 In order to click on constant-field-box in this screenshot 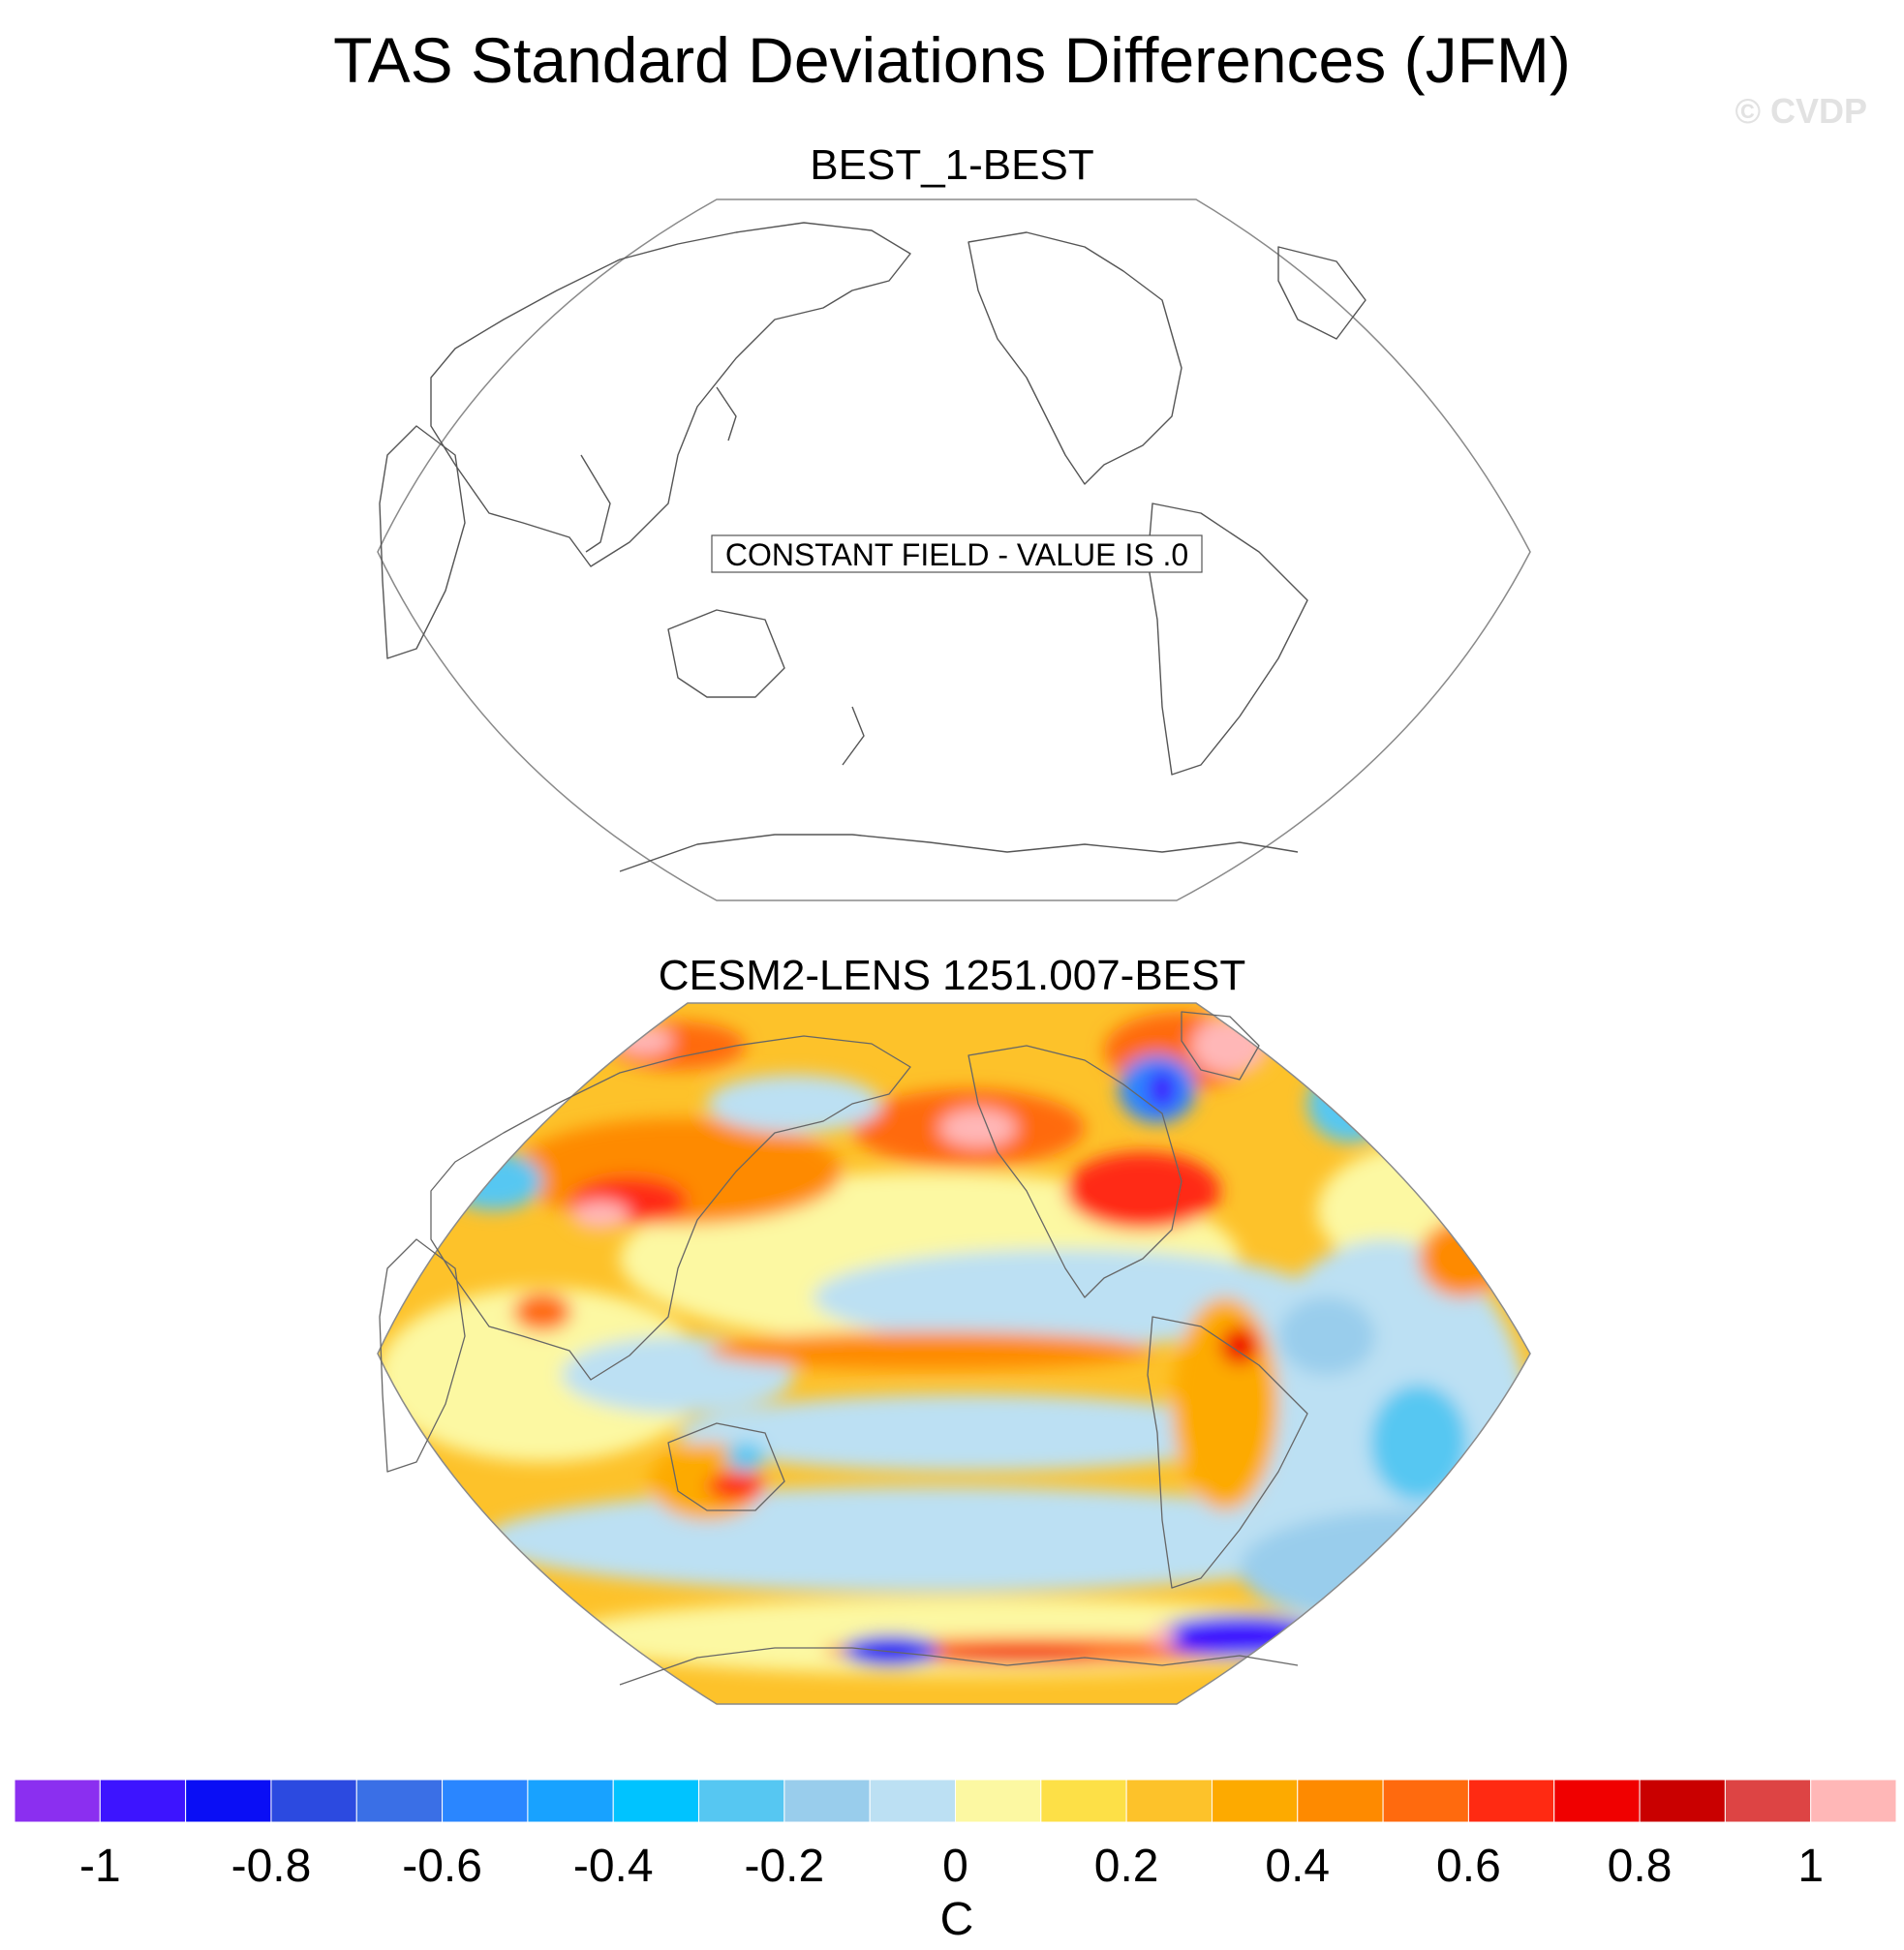, I will do `click(957, 553)`.